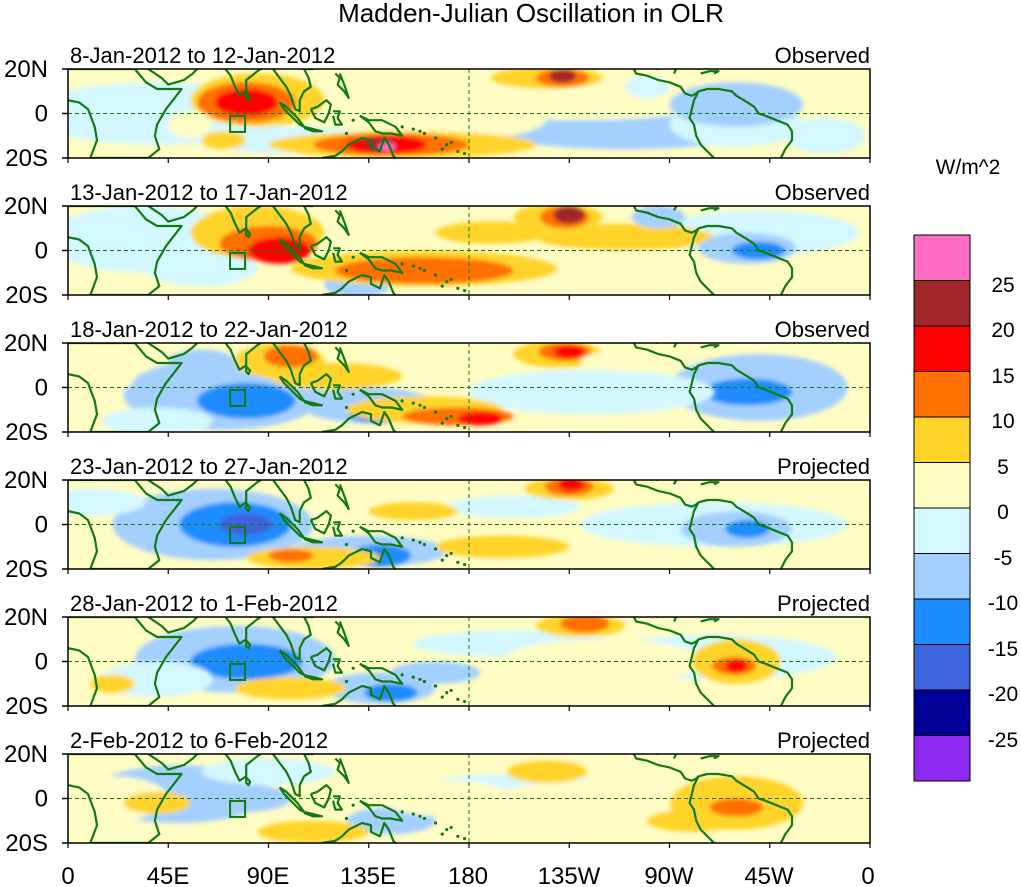  Describe the element at coordinates (470, 603) in the screenshot. I see `panel-5: 28-Jan-2012 to 1-Feb-2012 Projected` at that location.